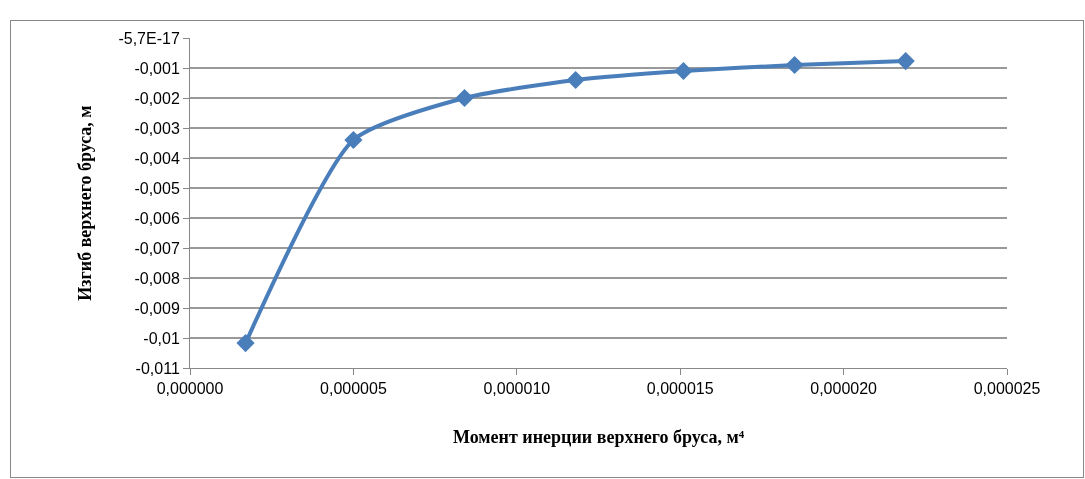  I want to click on y-axis-title: Изгиб верхнего бруса, м, so click(84, 203).